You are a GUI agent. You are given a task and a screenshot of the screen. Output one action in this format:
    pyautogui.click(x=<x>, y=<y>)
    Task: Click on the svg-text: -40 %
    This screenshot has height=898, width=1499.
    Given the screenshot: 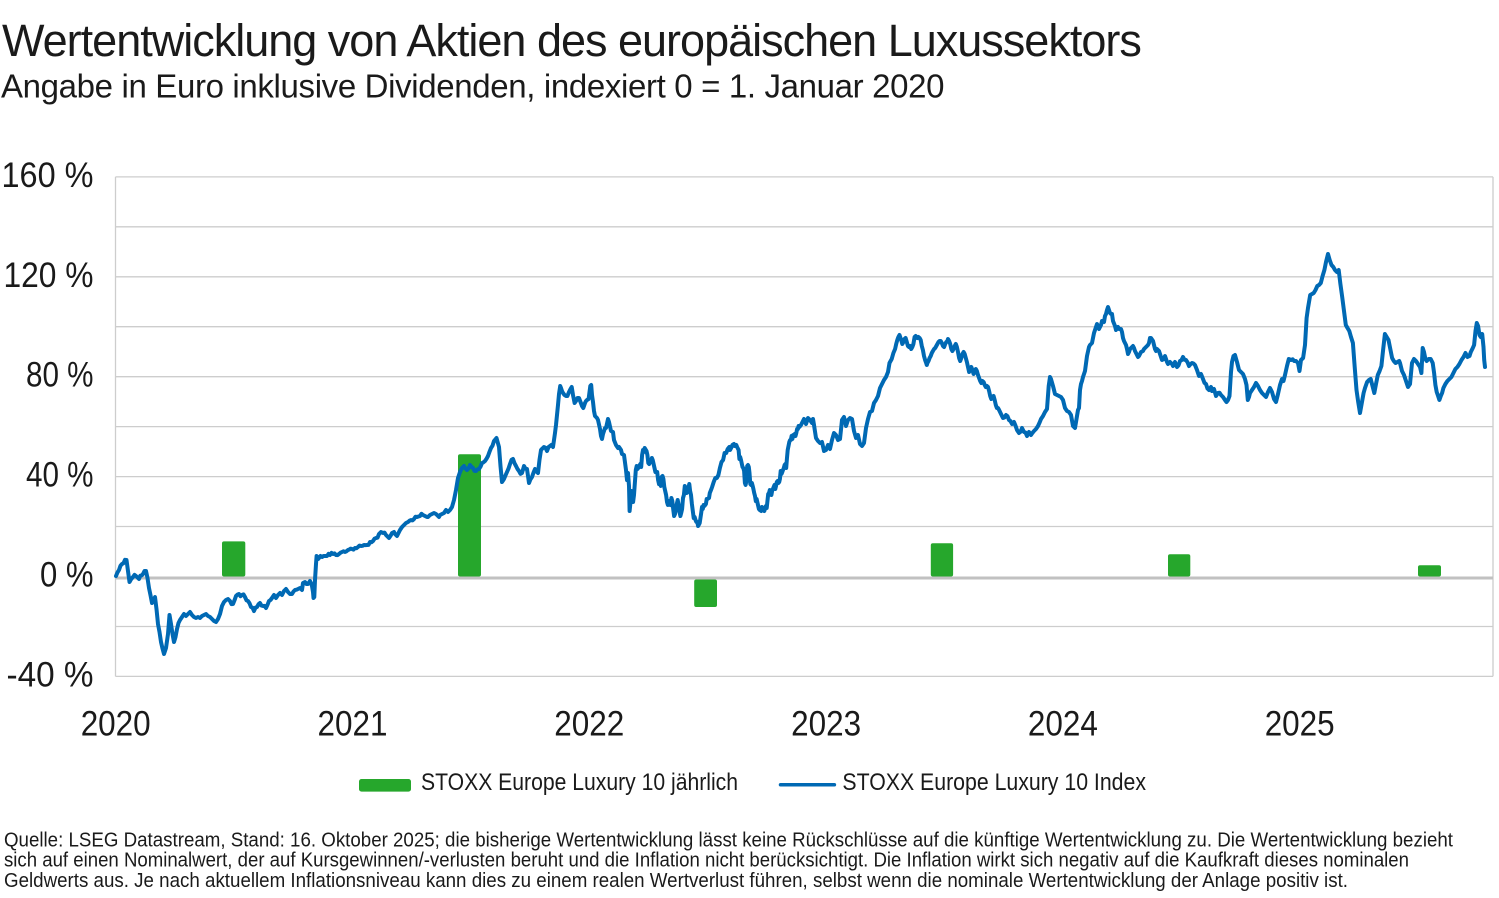 What is the action you would take?
    pyautogui.click(x=50, y=674)
    